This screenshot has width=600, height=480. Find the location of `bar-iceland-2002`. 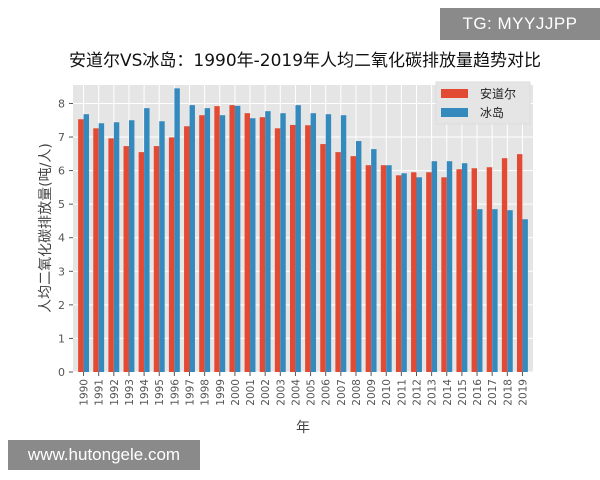

bar-iceland-2002 is located at coordinates (268, 241).